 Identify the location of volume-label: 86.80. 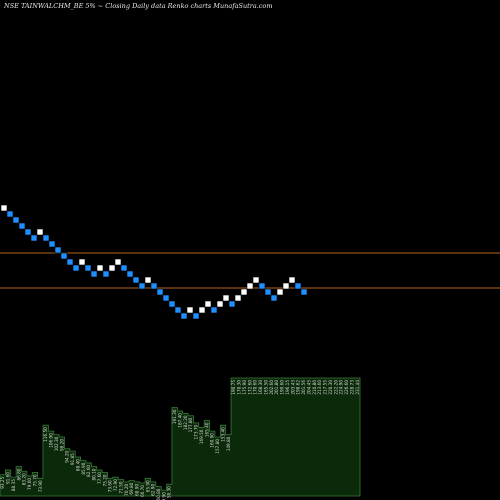
(18, 474).